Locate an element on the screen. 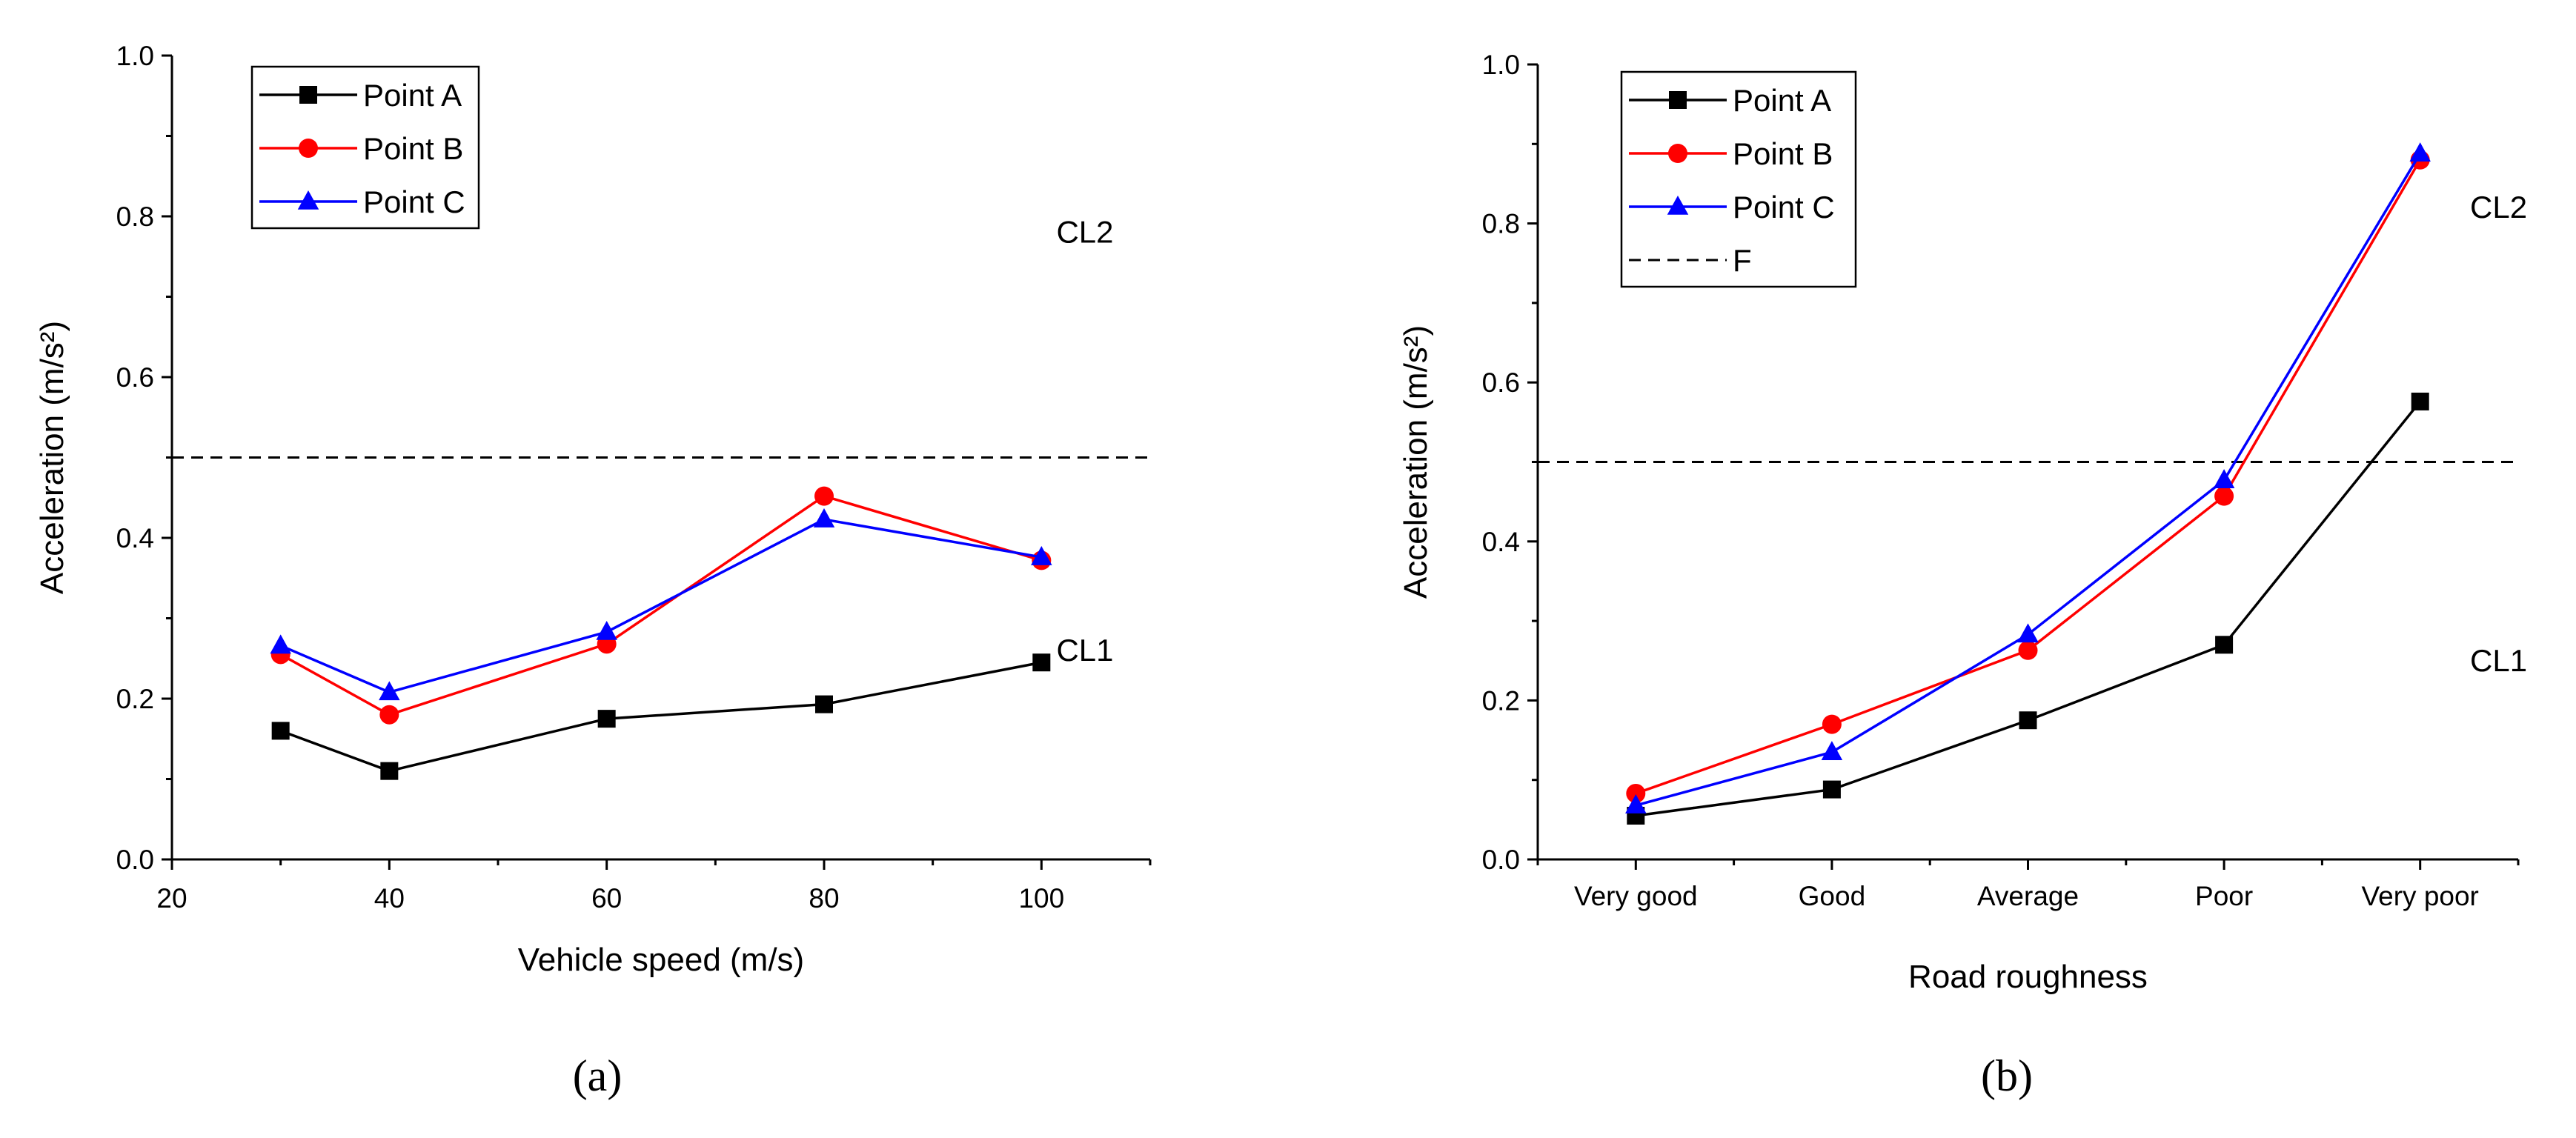 This screenshot has width=2576, height=1138. series-point-c is located at coordinates (661, 604).